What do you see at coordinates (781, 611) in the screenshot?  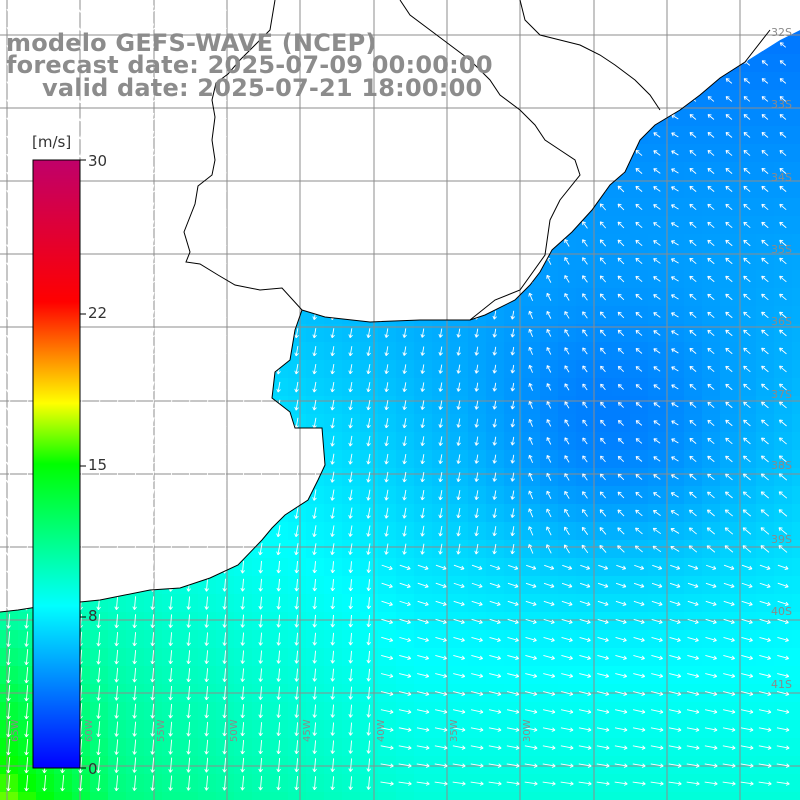 I see `lat-label: 40S` at bounding box center [781, 611].